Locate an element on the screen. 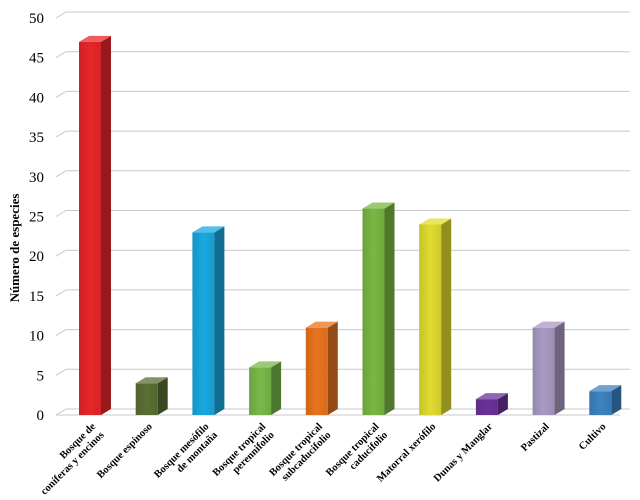 The height and width of the screenshot is (500, 640). y-tick-label: 0 is located at coordinates (41, 416).